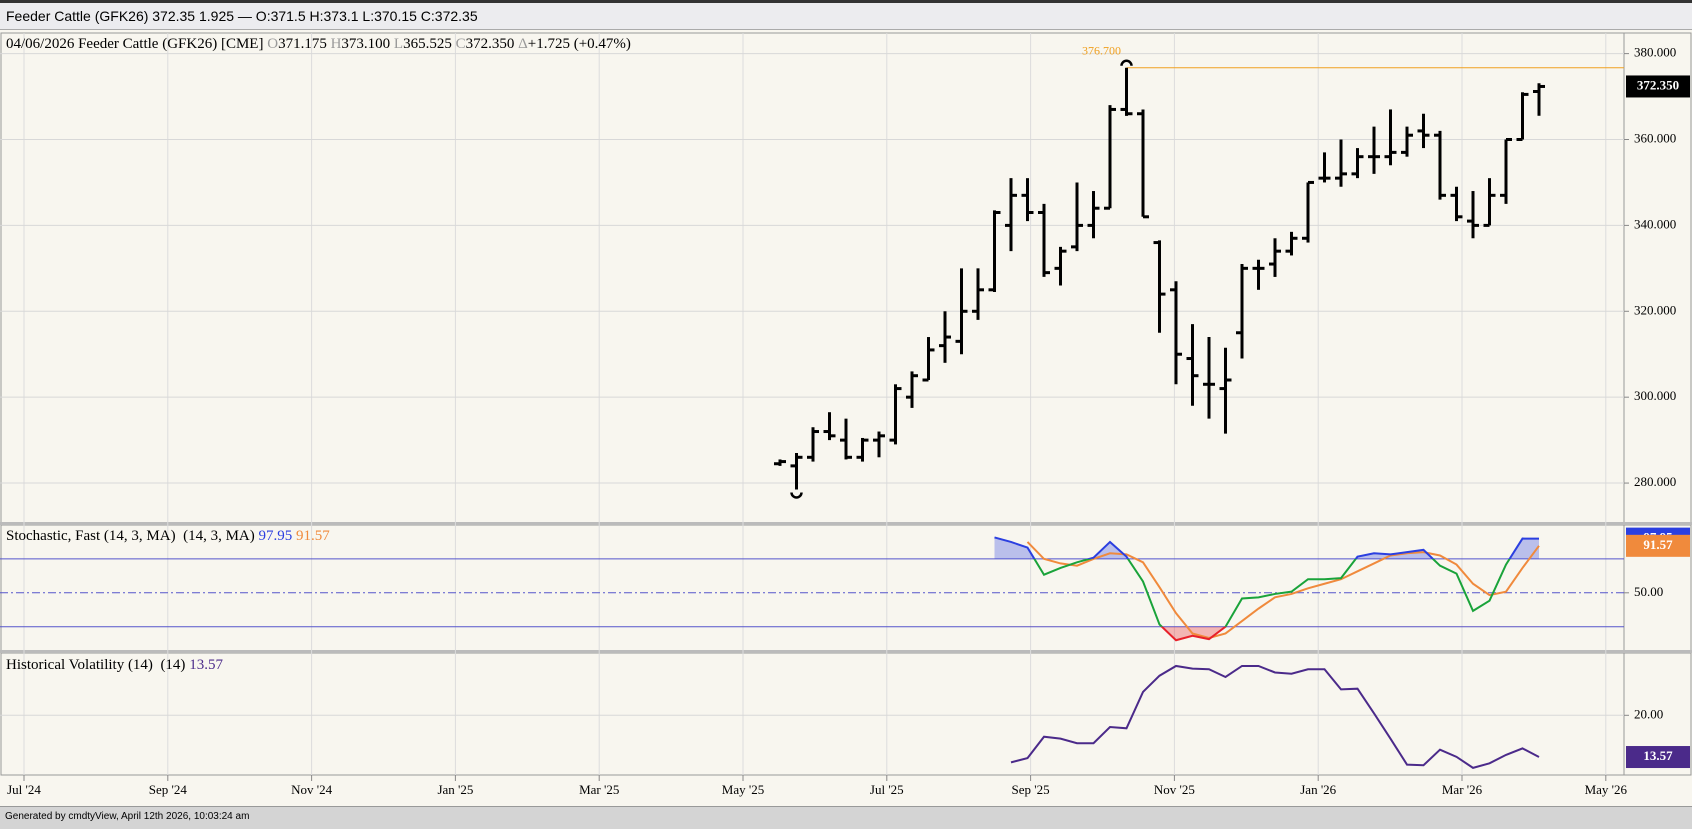 The width and height of the screenshot is (1692, 829). Describe the element at coordinates (168, 789) in the screenshot. I see `x-tick-label: Sep '24` at that location.